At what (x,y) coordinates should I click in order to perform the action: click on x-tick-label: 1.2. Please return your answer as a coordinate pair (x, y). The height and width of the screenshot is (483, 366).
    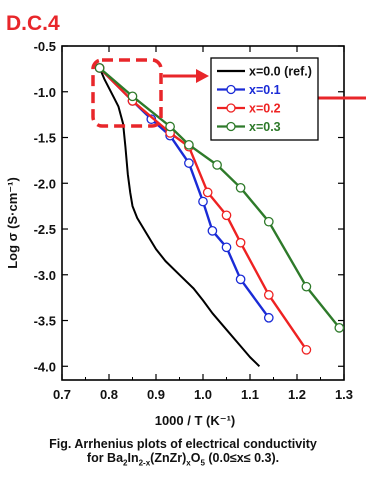
    Looking at the image, I should click on (297, 394).